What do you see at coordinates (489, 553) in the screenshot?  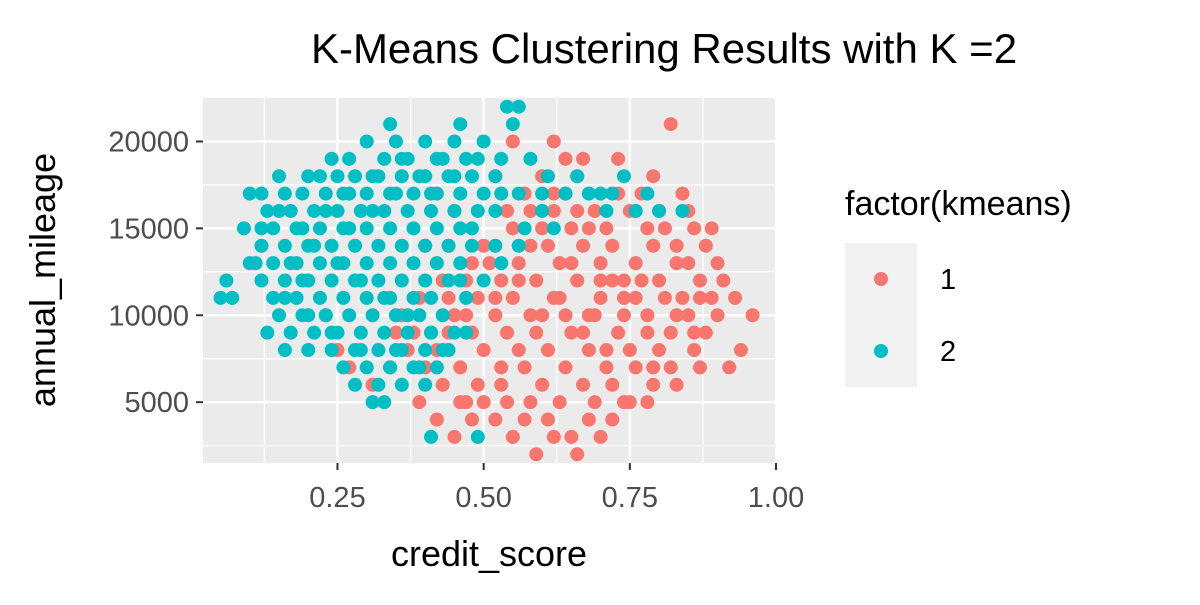 I see `x-axis-title: credit_score` at bounding box center [489, 553].